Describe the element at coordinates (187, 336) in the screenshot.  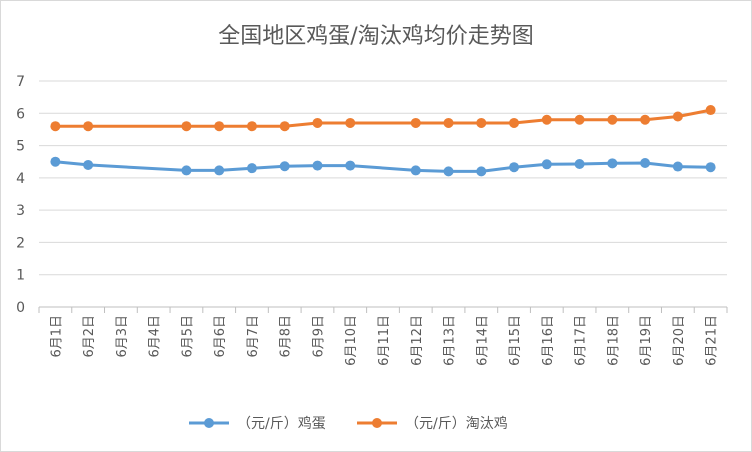
I see `x-tick-label: 6月5日` at that location.